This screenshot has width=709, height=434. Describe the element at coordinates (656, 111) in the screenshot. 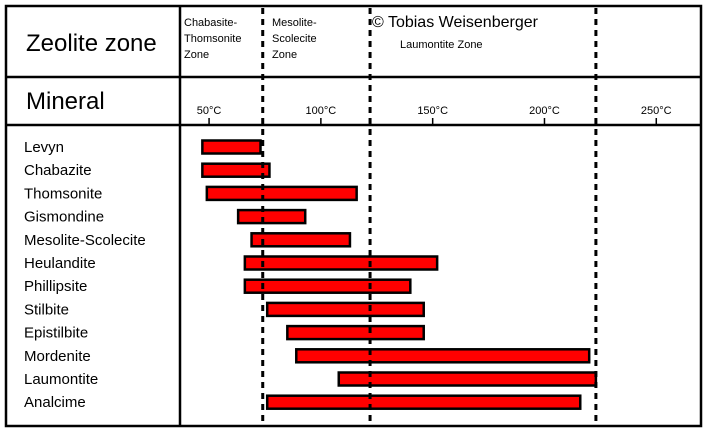

I see `x-tick-label: 250°C` at that location.